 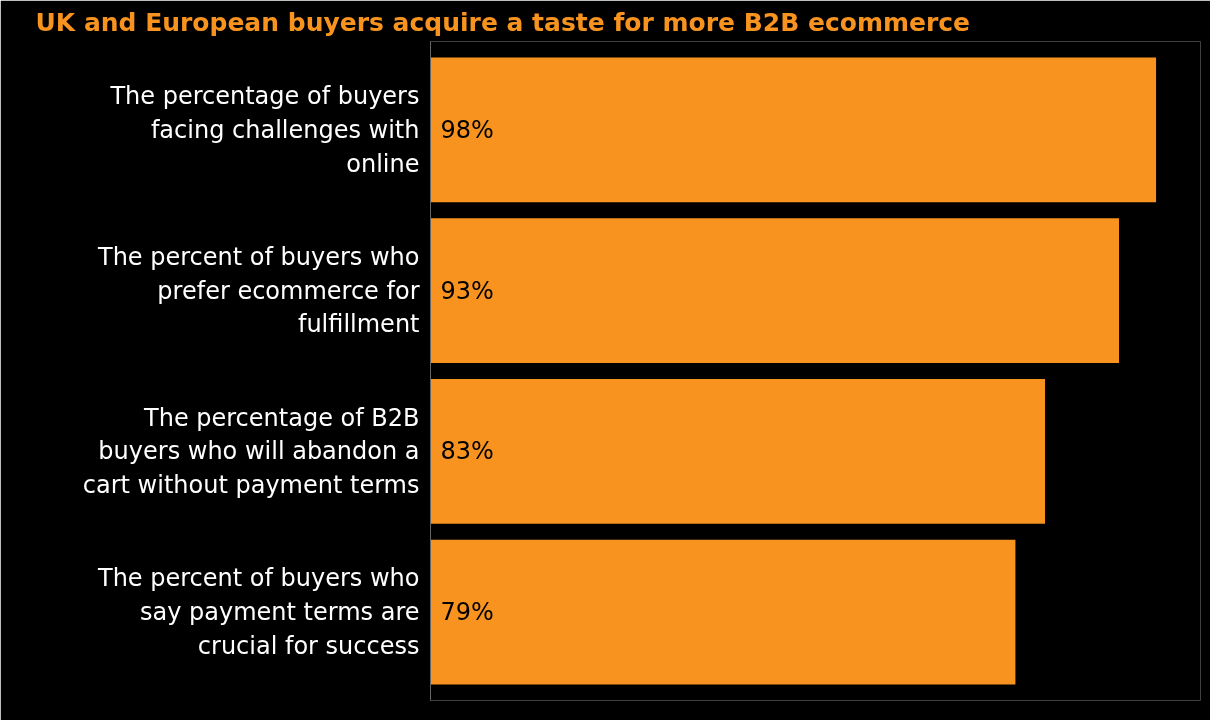 I want to click on data-label: 79%, so click(x=467, y=612).